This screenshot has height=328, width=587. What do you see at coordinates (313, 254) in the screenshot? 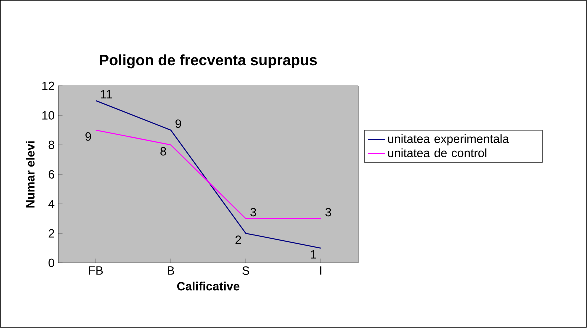
I see `data-label: 1` at bounding box center [313, 254].